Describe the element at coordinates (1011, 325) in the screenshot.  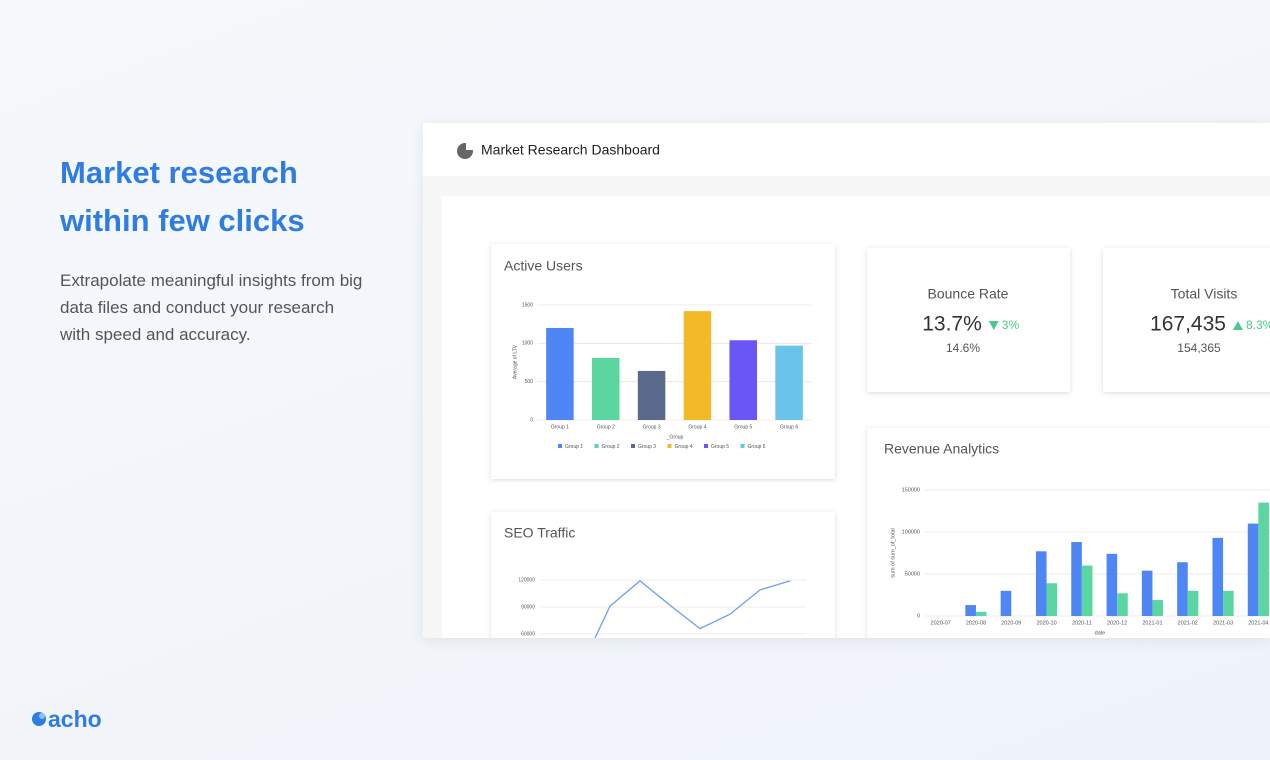
I see `kpi-change: 3%` at that location.